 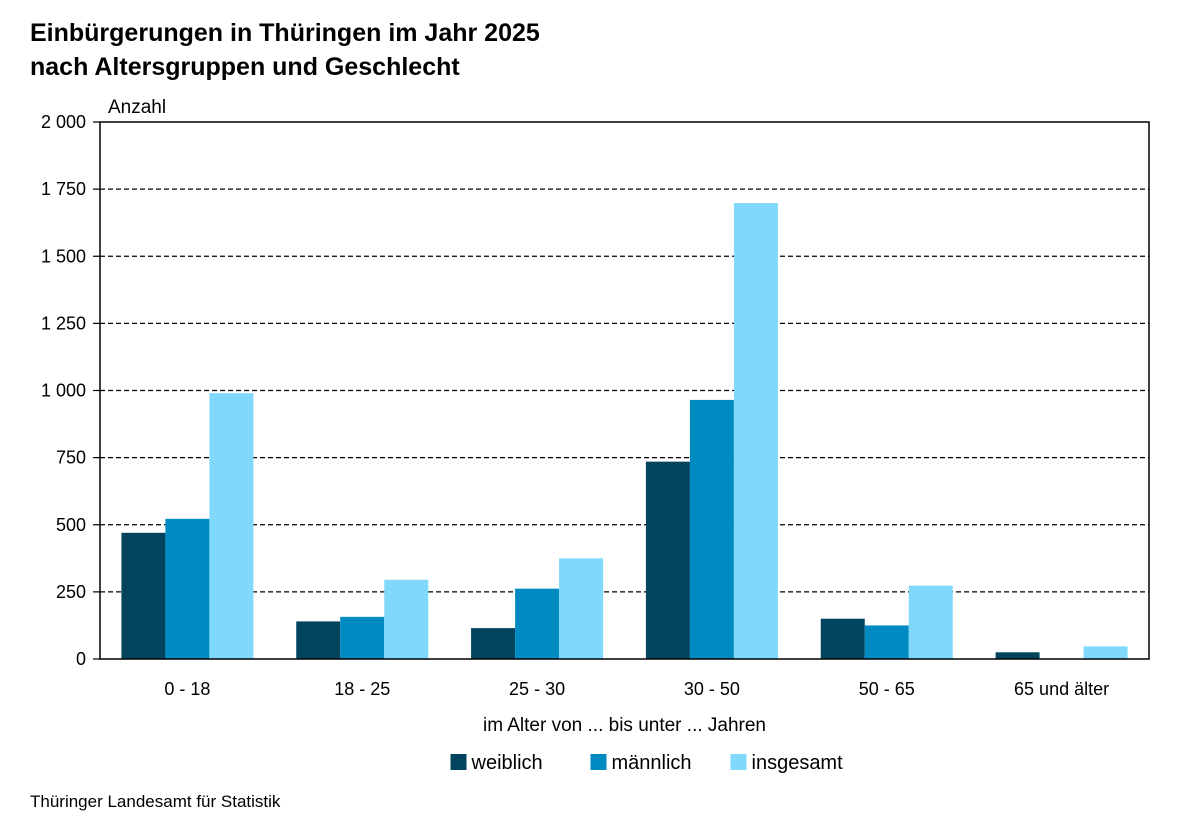 What do you see at coordinates (63, 189) in the screenshot?
I see `y-tick-label: 1 750` at bounding box center [63, 189].